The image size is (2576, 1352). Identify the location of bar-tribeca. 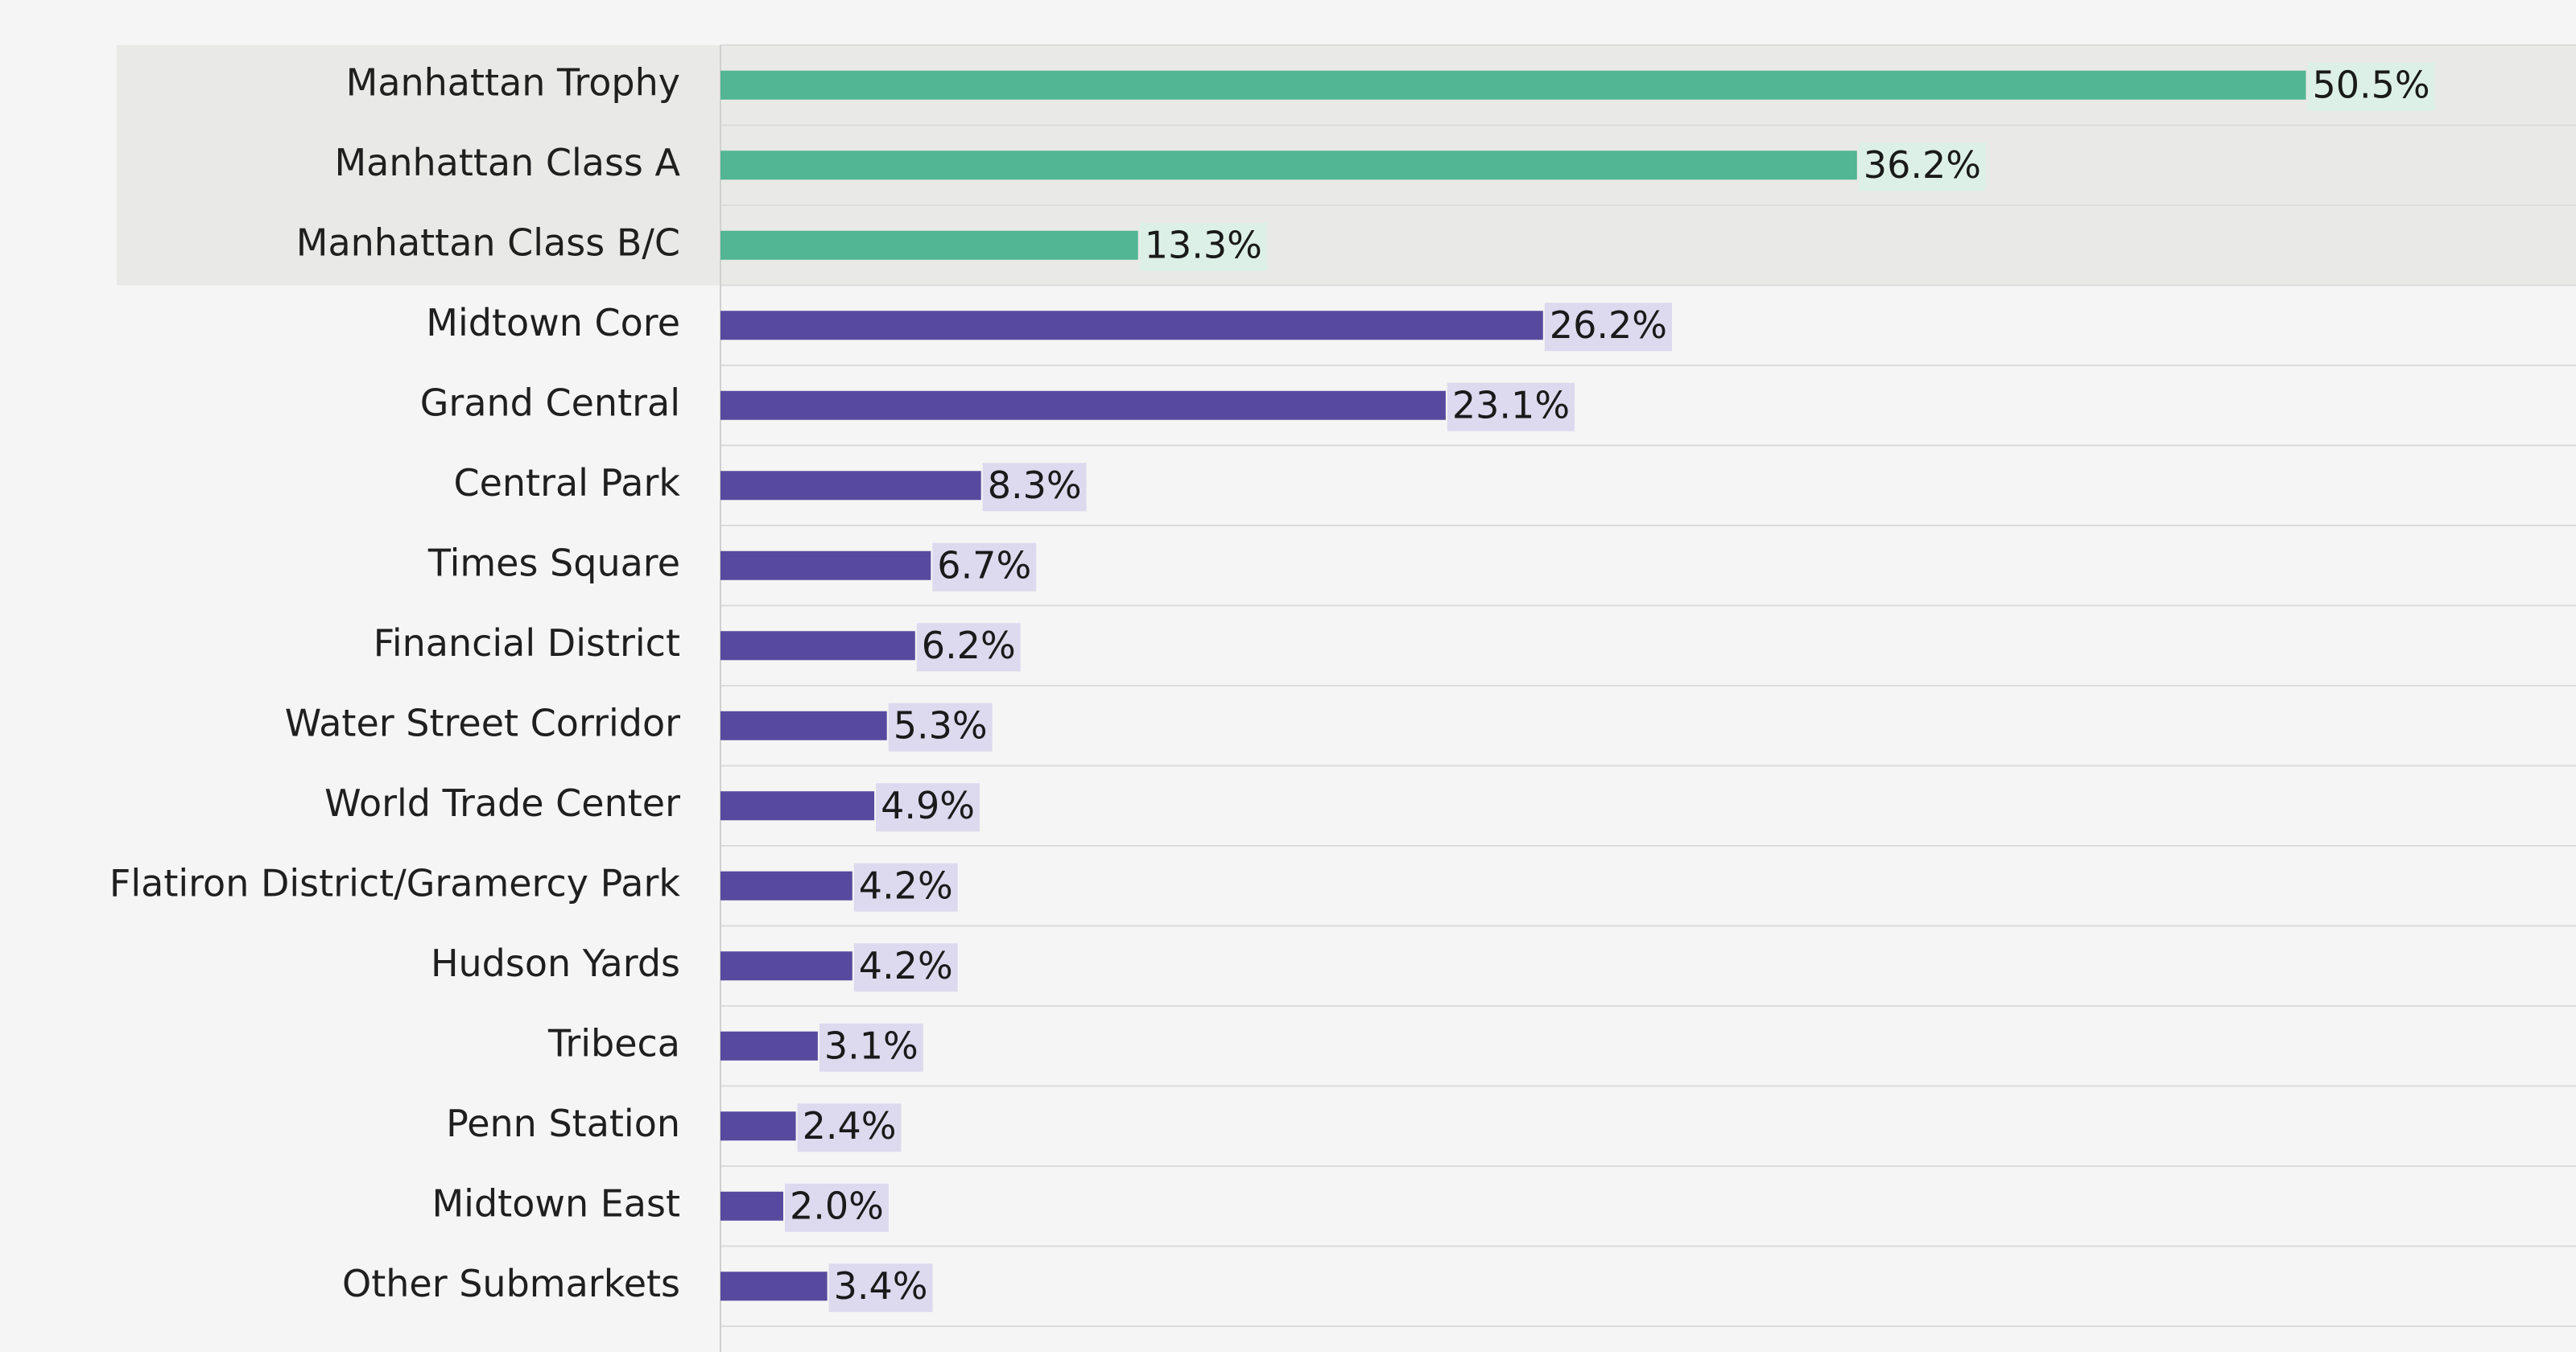
(769, 1046).